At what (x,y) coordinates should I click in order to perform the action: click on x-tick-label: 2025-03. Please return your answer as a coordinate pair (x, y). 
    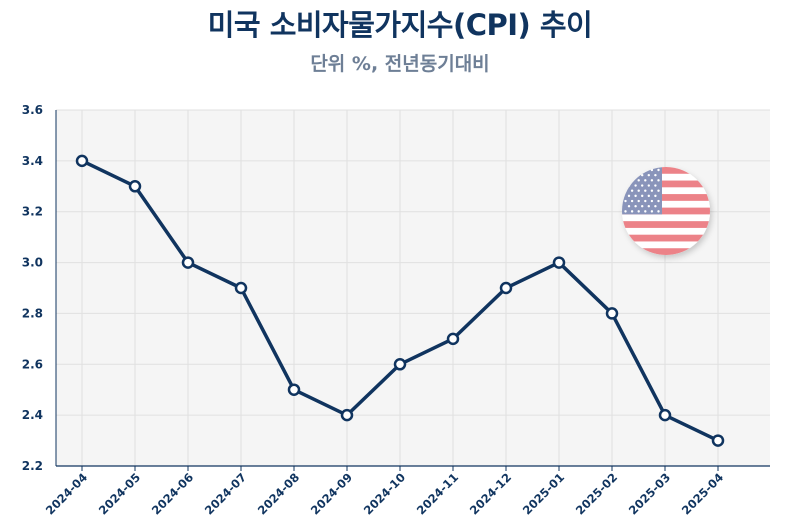
    Looking at the image, I should click on (649, 493).